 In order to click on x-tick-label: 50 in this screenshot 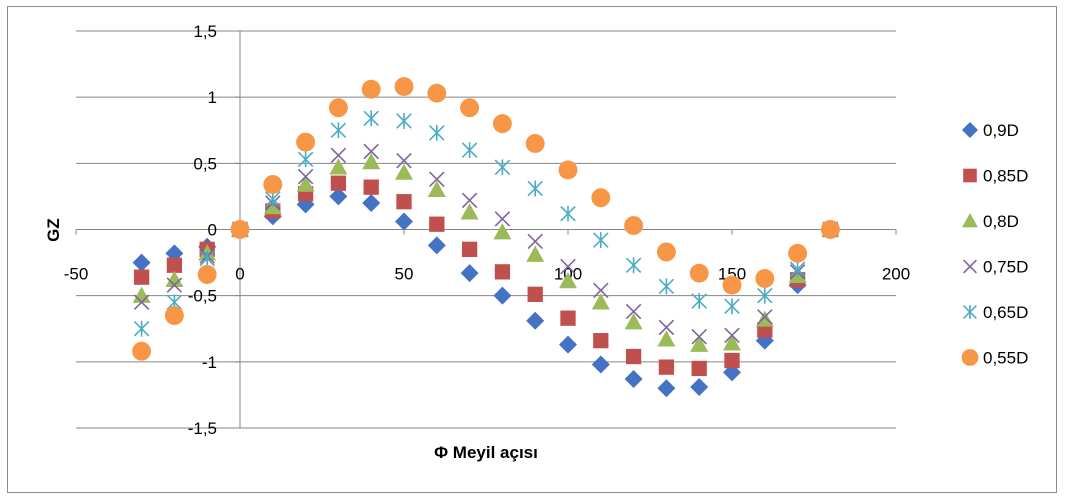, I will do `click(404, 274)`.